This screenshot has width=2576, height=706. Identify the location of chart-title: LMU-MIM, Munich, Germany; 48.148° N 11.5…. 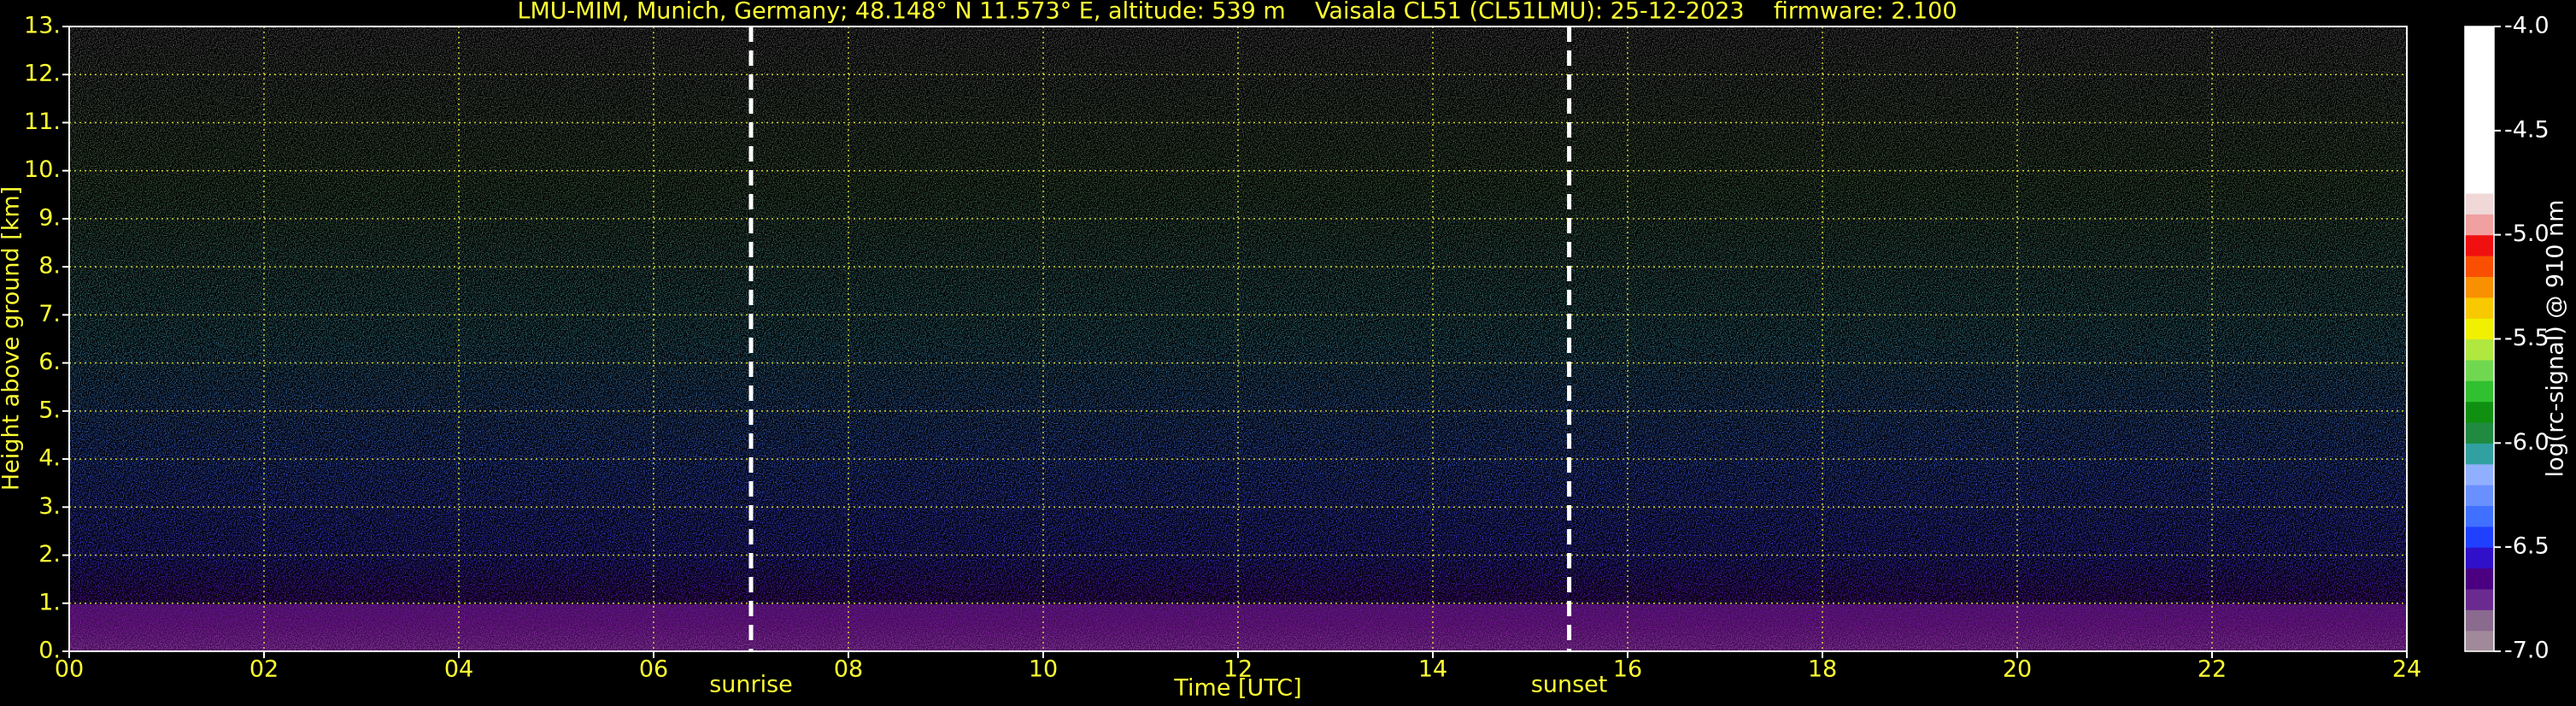
(1237, 12).